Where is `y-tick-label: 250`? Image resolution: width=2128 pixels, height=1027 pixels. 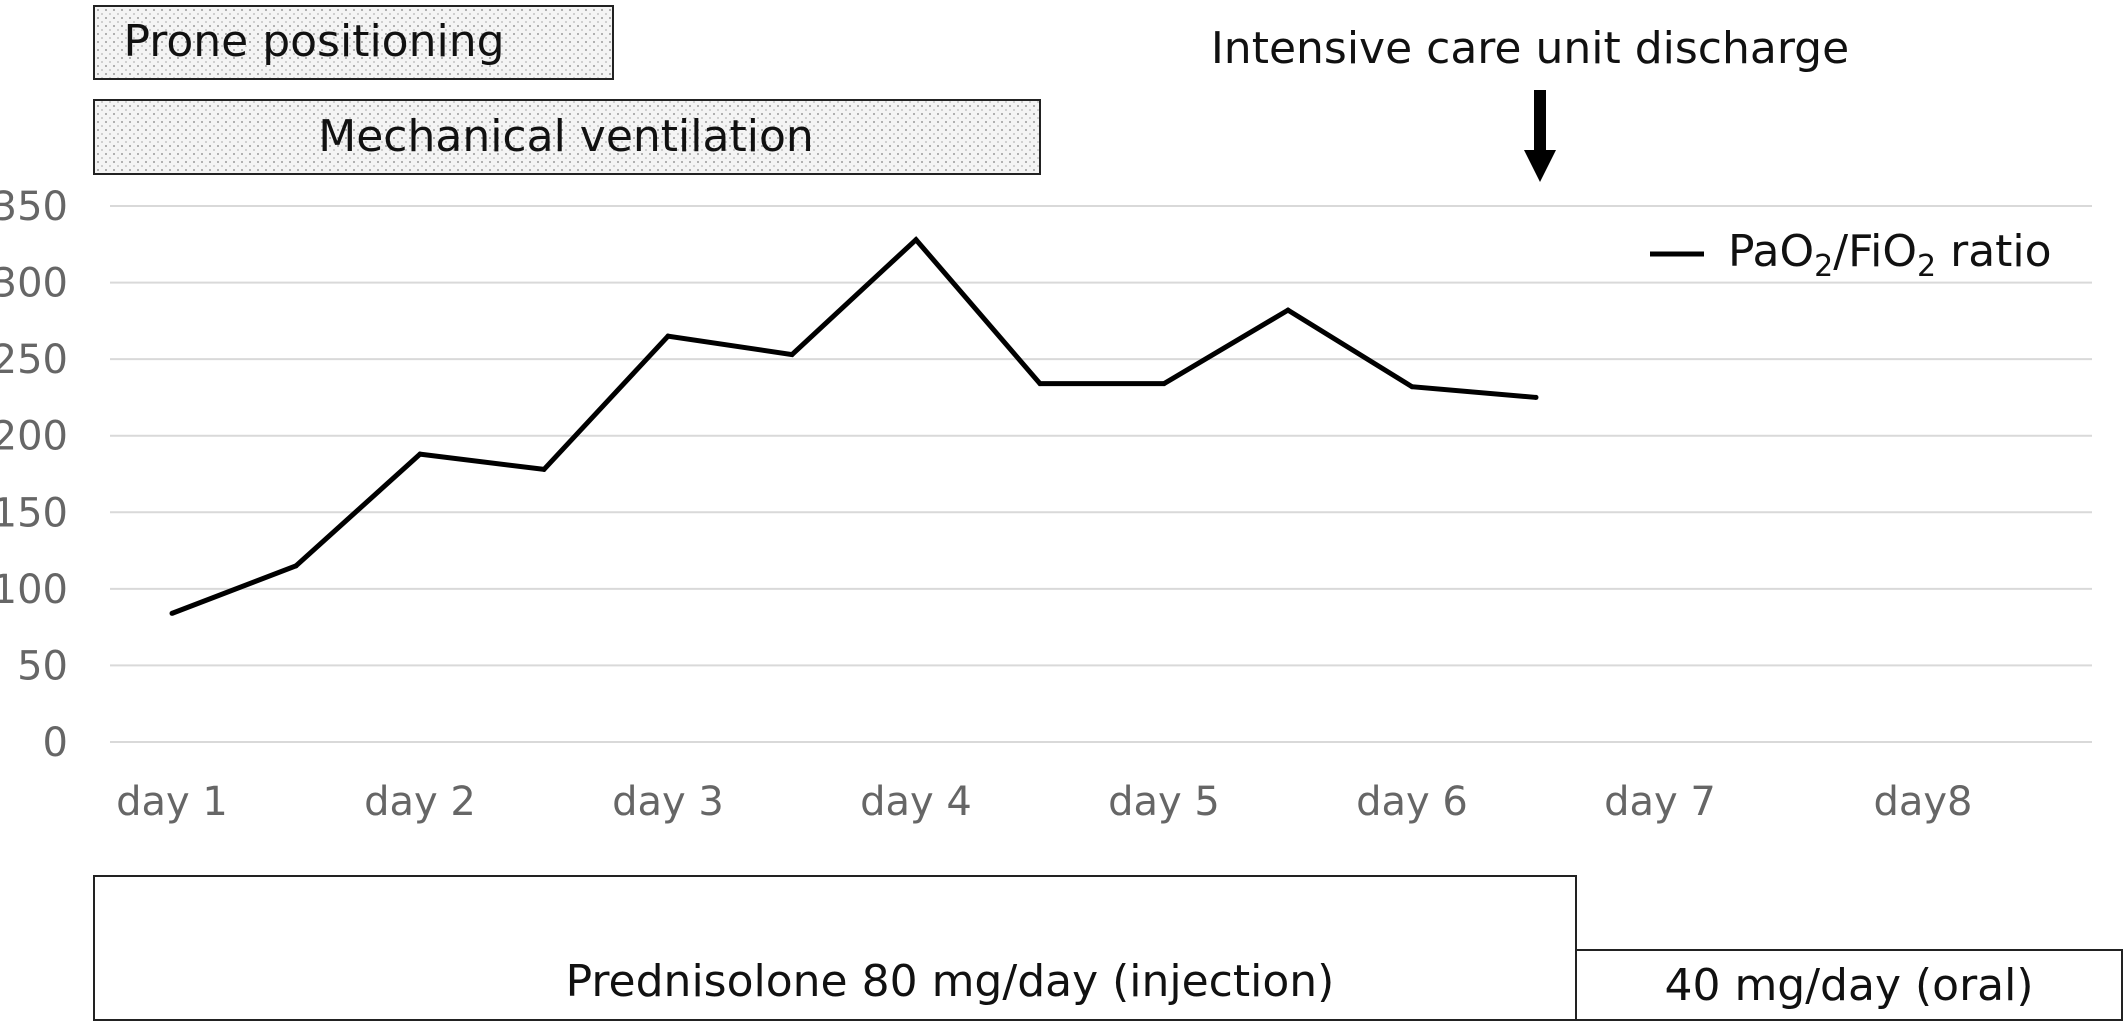
y-tick-label: 250 is located at coordinates (34, 360).